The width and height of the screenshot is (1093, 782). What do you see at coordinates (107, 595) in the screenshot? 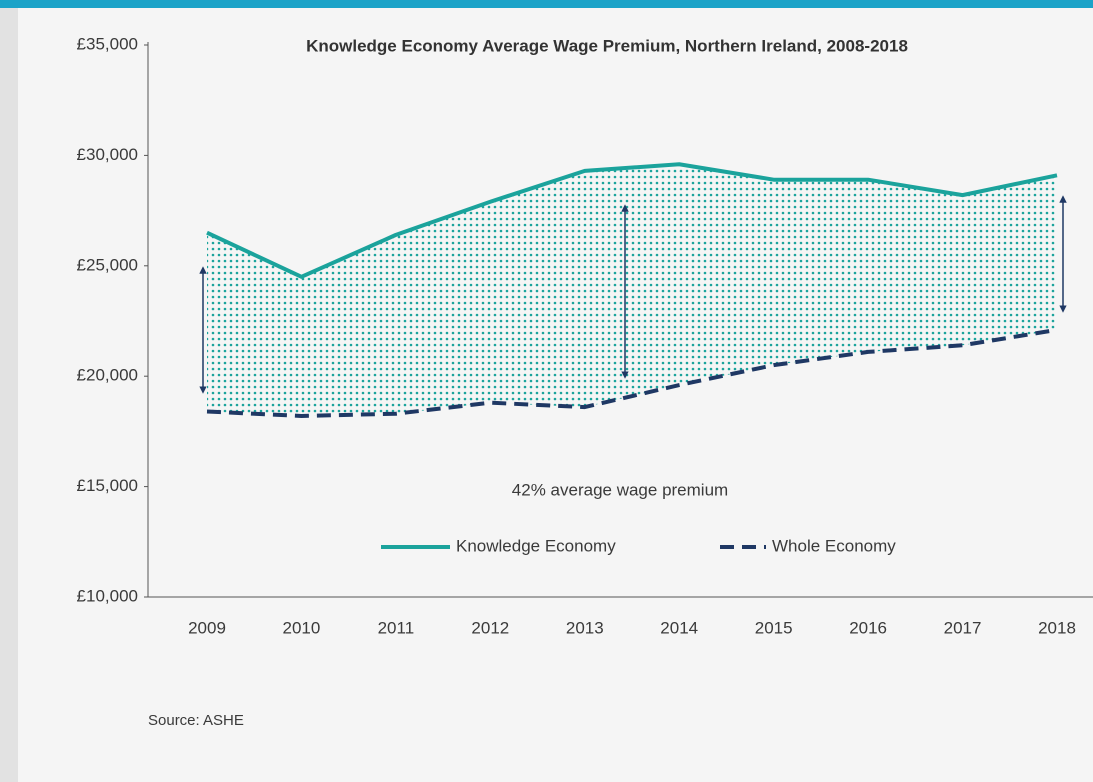
I see `y-tick-label: £10,000` at bounding box center [107, 595].